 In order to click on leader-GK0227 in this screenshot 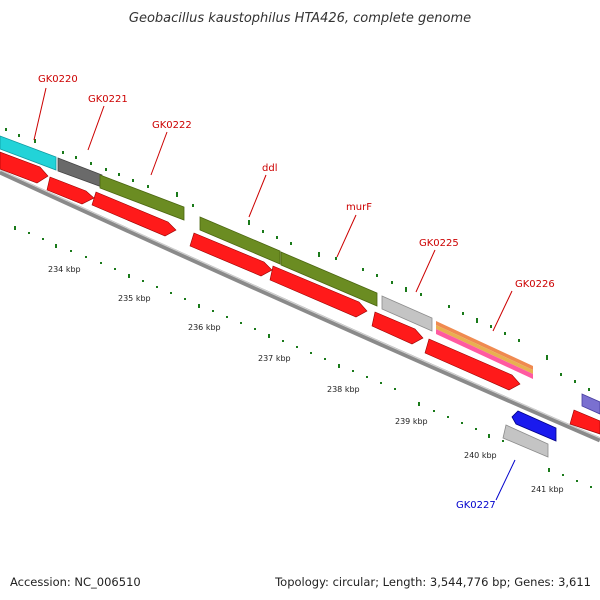, I will do `click(505, 480)`.